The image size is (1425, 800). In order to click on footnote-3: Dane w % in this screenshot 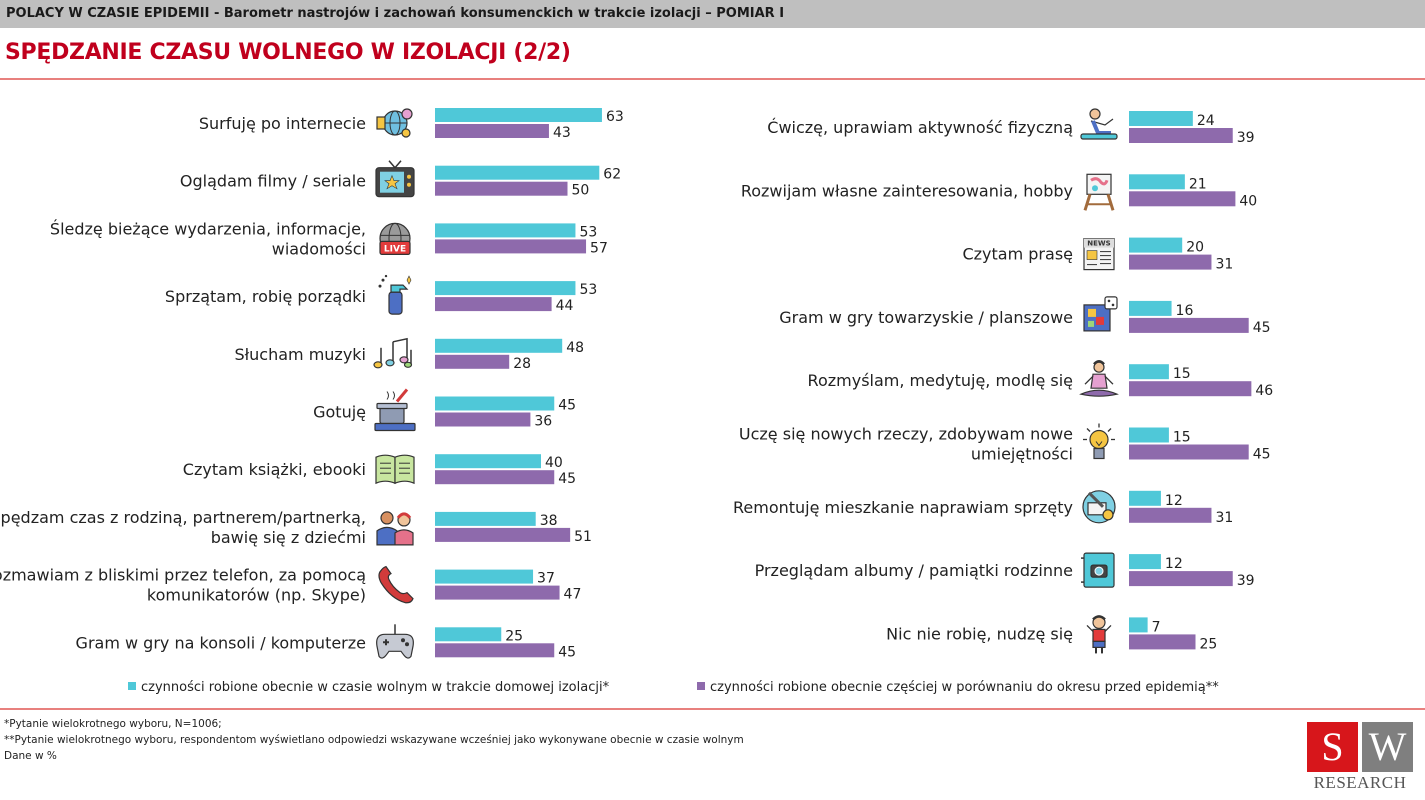, I will do `click(30, 756)`.